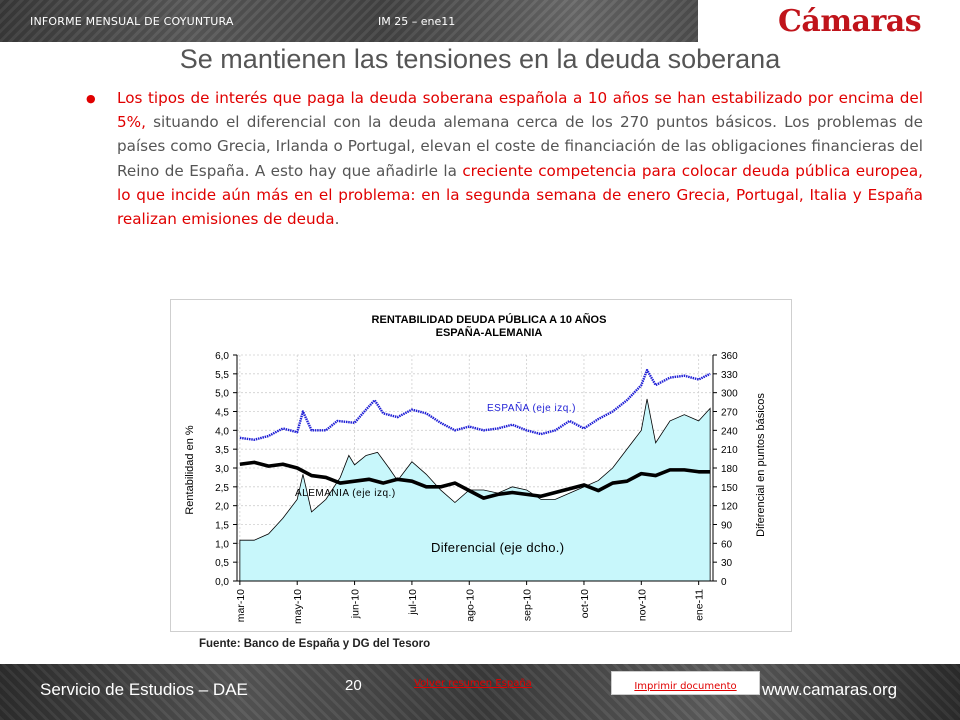 The width and height of the screenshot is (960, 720). Describe the element at coordinates (729, 375) in the screenshot. I see `y2-tick-label: 330` at that location.